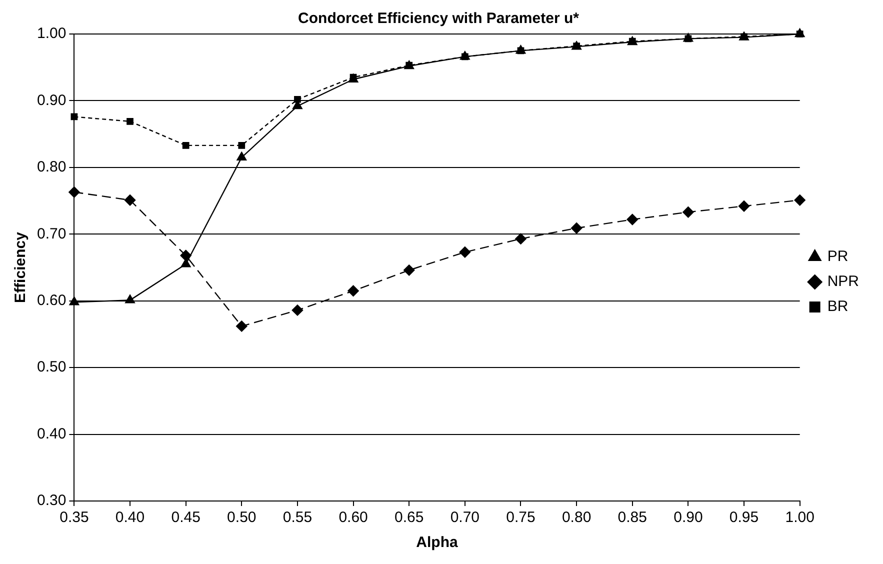  Describe the element at coordinates (74, 517) in the screenshot. I see `x-tick-label: 0.35` at that location.